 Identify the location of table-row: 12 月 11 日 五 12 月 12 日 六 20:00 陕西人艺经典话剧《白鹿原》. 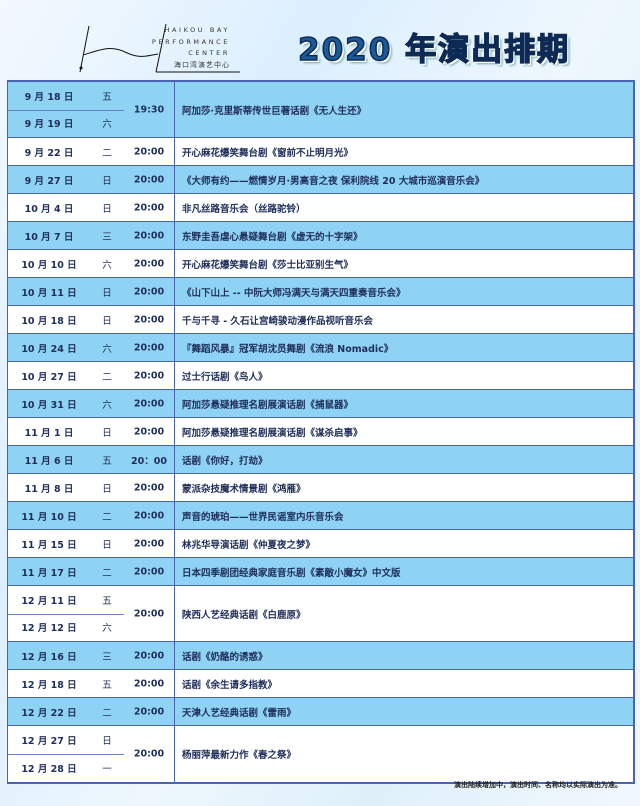
(320, 614).